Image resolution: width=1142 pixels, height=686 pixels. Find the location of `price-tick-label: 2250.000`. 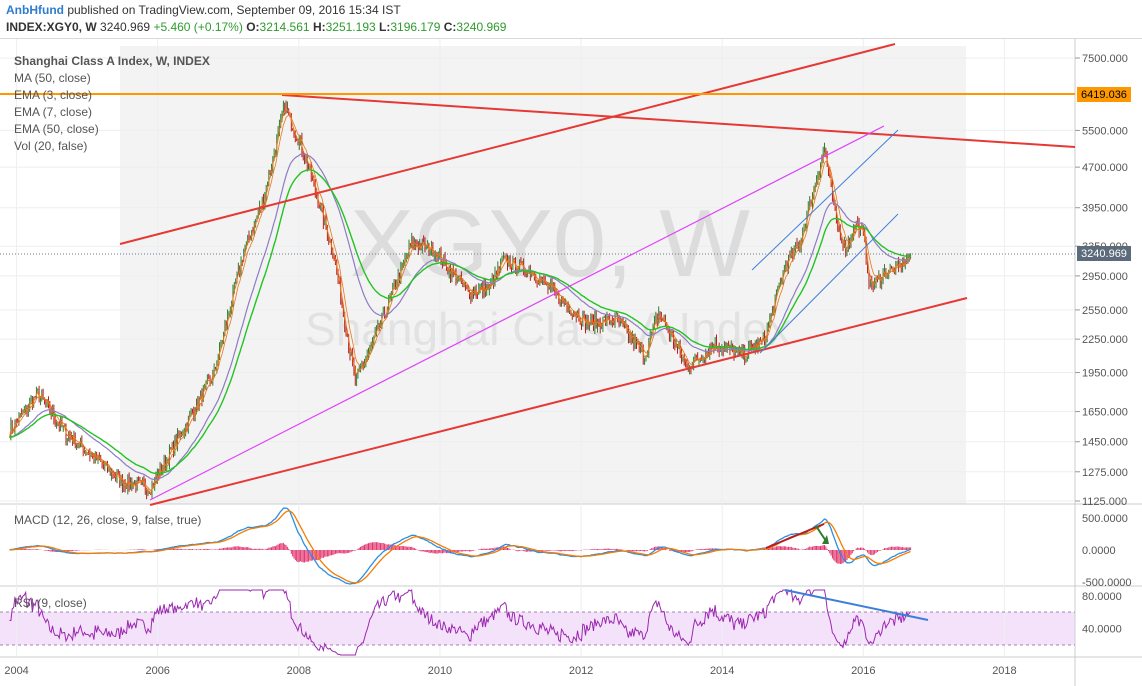

price-tick-label: 2250.000 is located at coordinates (1105, 340).